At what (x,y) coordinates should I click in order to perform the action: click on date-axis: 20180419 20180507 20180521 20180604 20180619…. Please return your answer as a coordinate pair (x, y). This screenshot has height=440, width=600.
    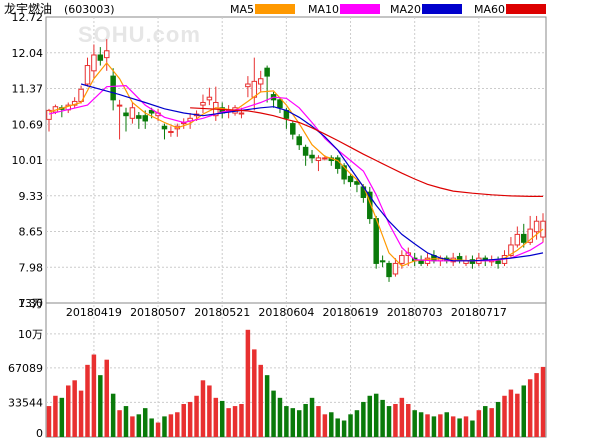
    Looking at the image, I should click on (286, 312).